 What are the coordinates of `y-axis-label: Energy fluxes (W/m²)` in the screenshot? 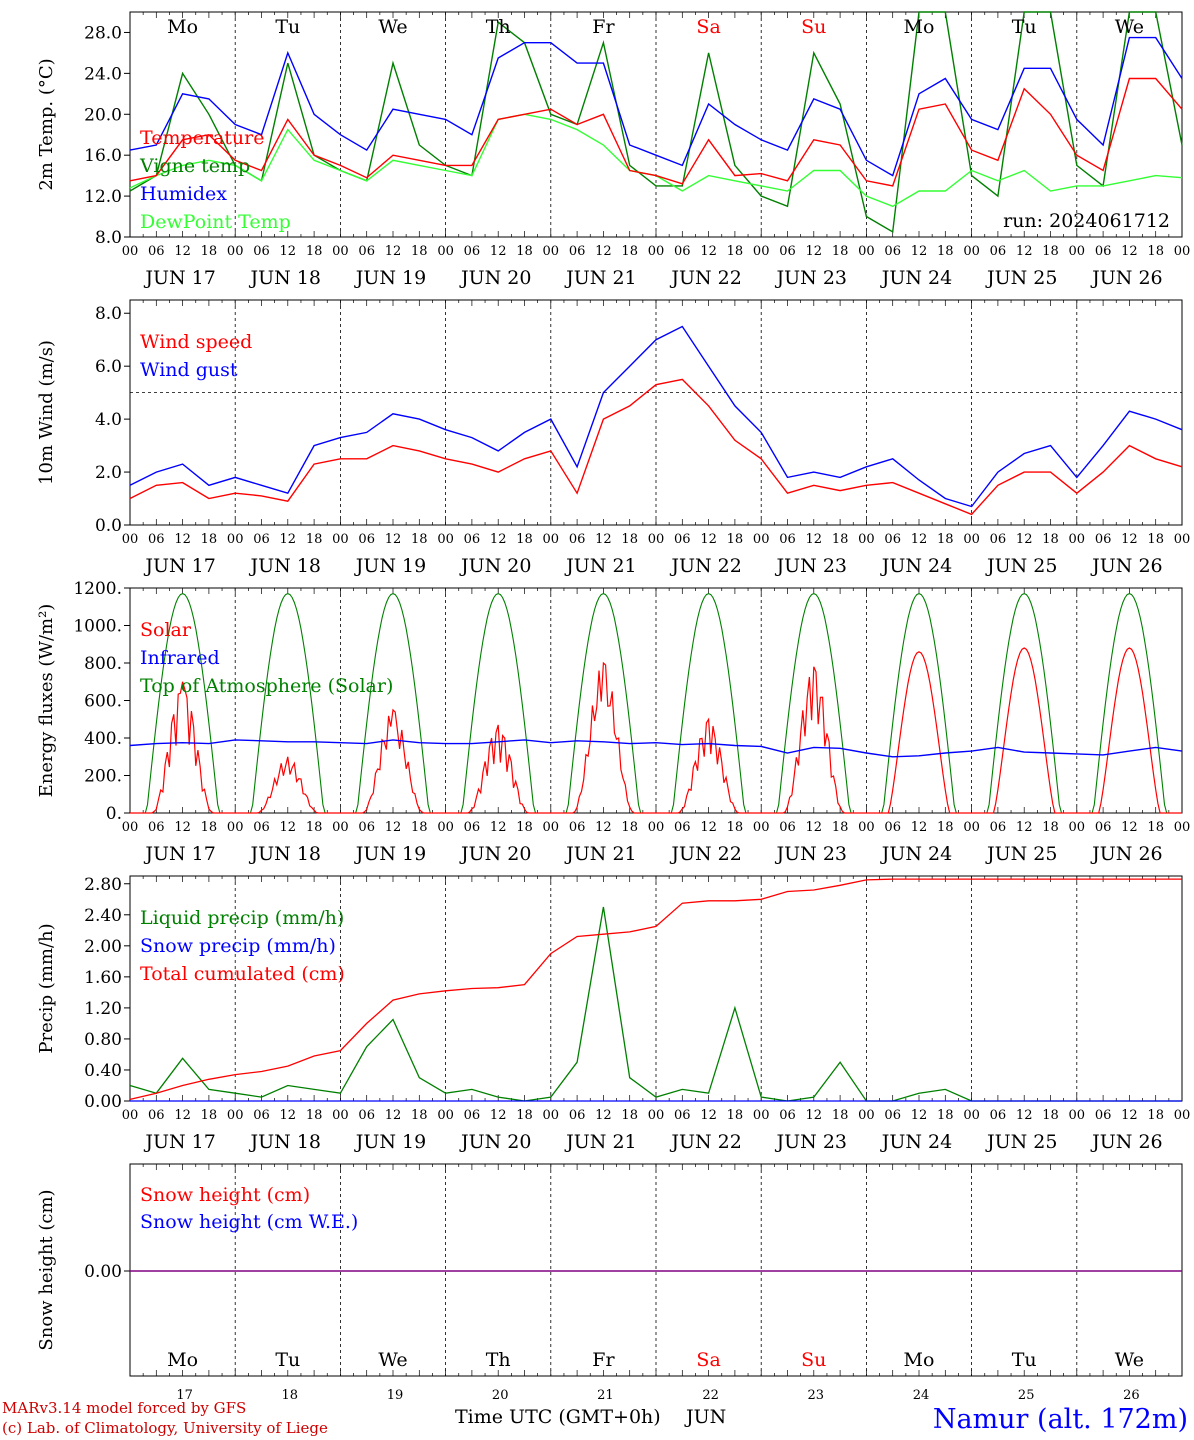 It's located at (46, 701).